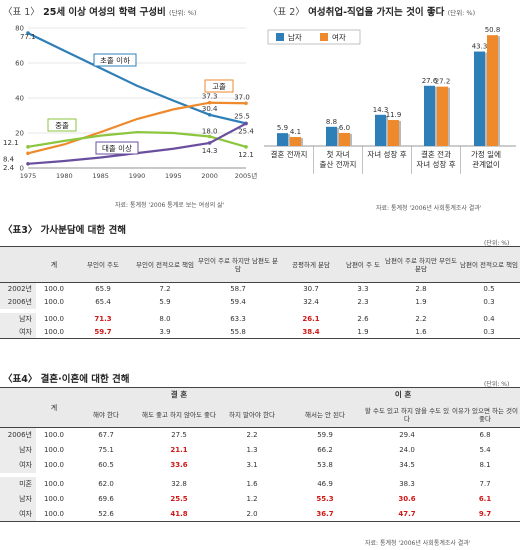 The image size is (520, 550). I want to click on chart2-tag: 〈표 2〉, so click(286, 12).